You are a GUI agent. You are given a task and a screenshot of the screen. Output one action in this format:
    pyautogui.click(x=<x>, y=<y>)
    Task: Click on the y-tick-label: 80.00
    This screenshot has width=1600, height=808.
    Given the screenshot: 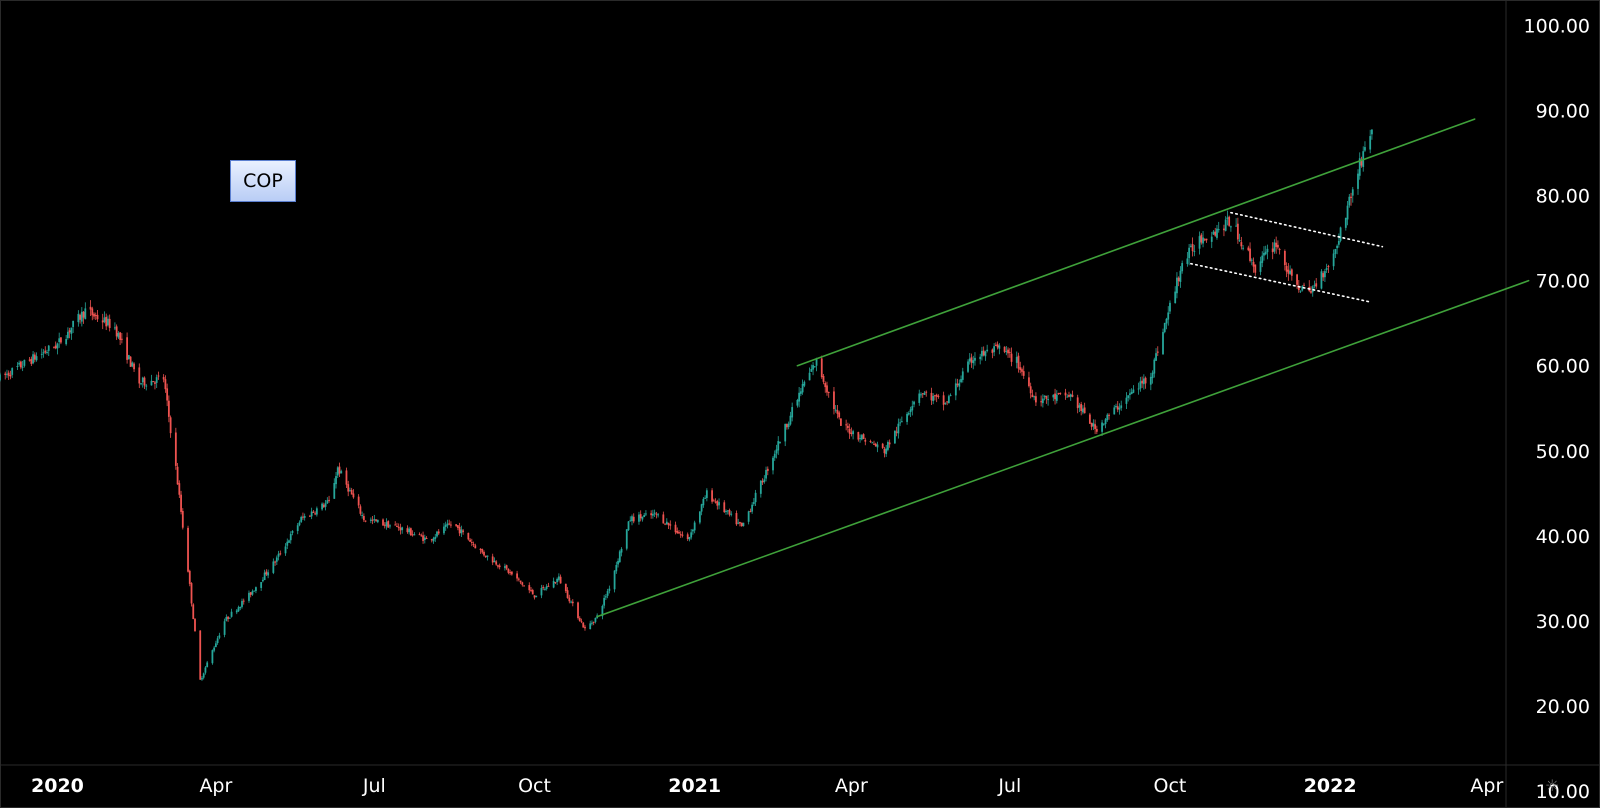 What is the action you would take?
    pyautogui.click(x=1563, y=197)
    